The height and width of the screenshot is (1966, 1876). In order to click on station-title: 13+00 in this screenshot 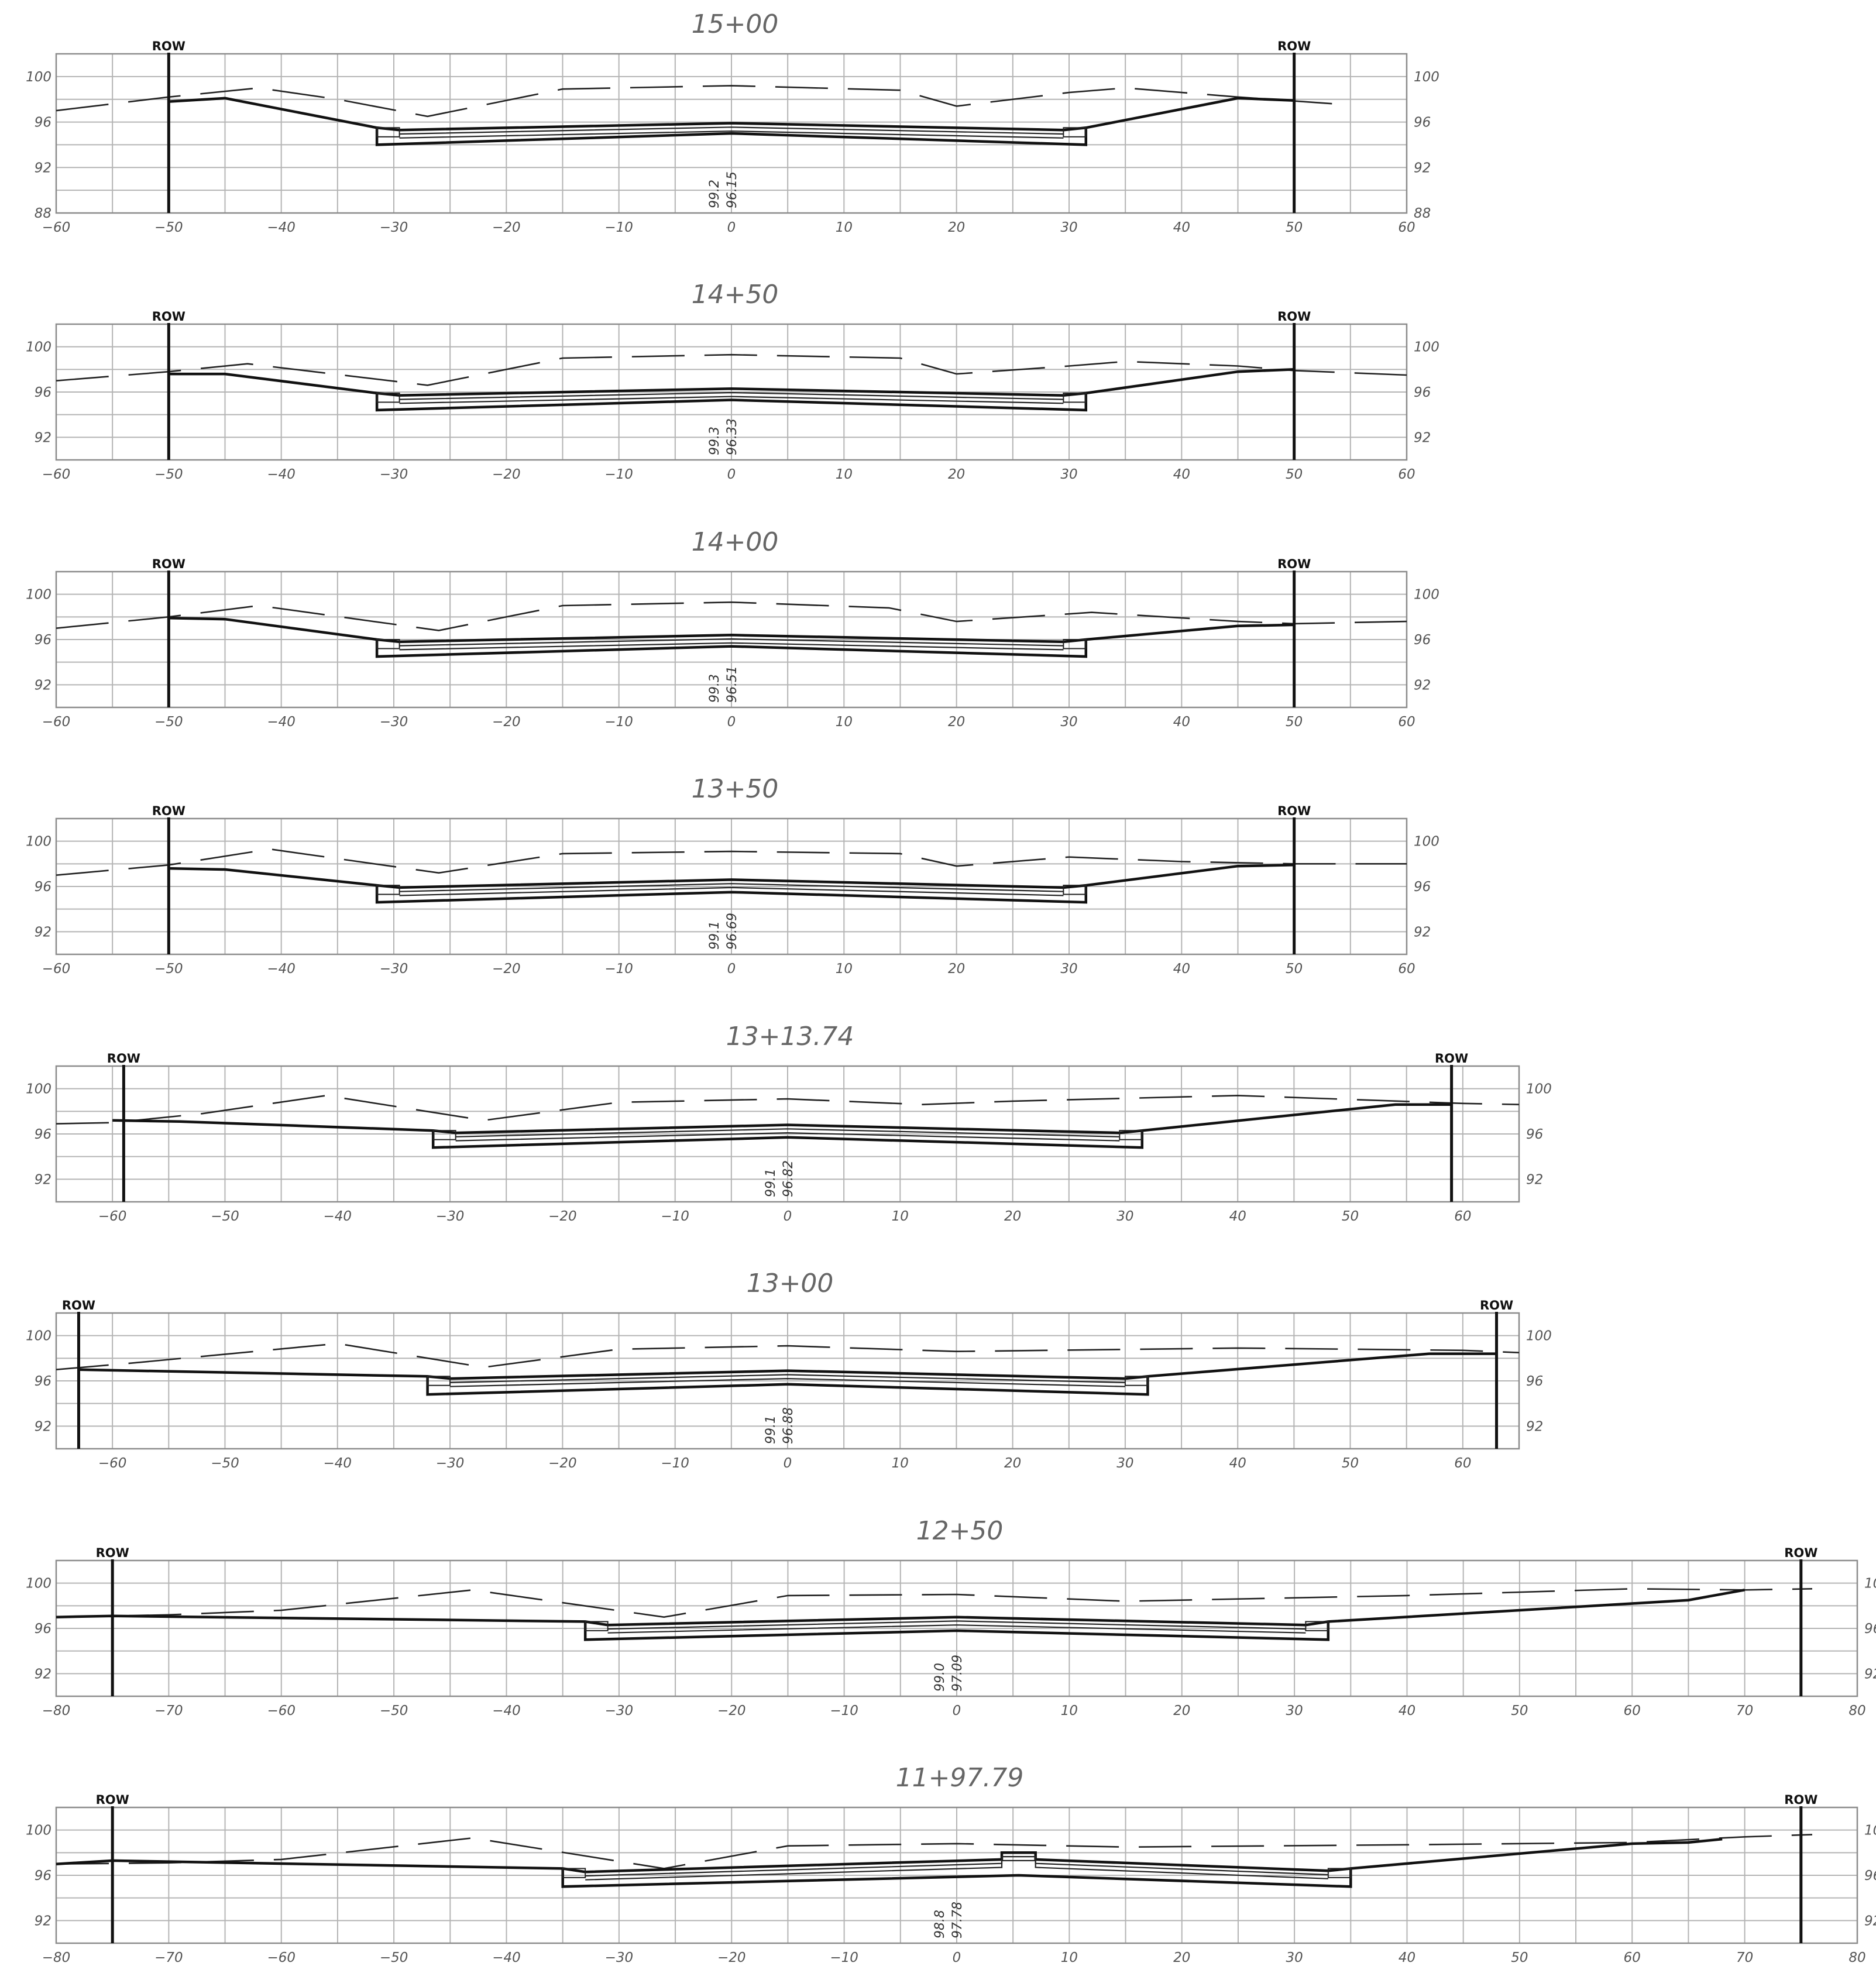, I will do `click(790, 1283)`.